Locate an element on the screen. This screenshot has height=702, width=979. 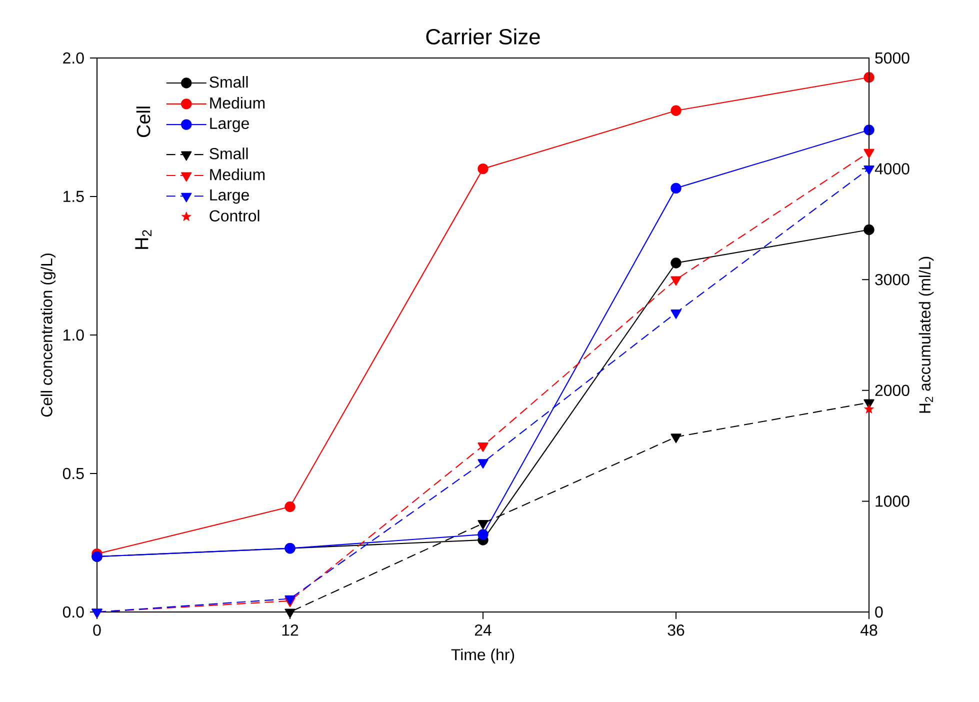
chart-title: Carrier Size is located at coordinates (483, 36).